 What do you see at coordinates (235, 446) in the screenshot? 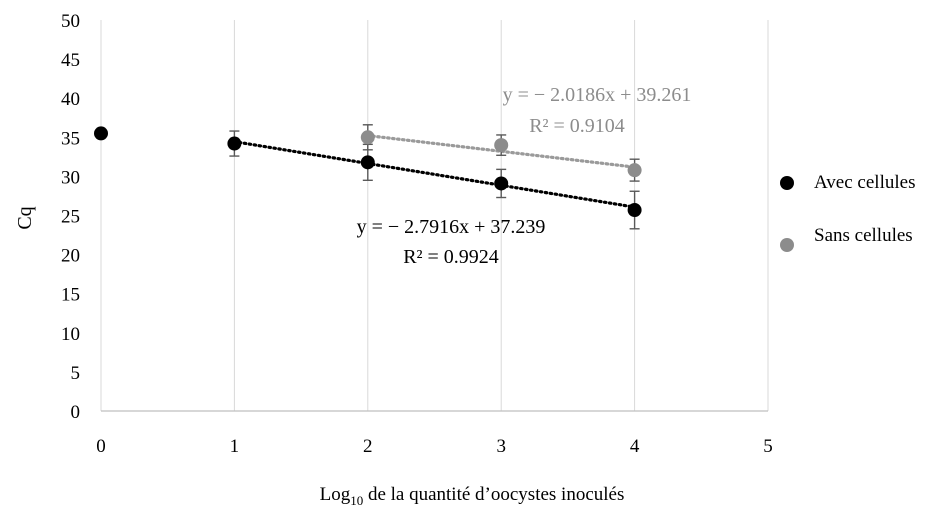
I see `x-tick-label-1: 1` at bounding box center [235, 446].